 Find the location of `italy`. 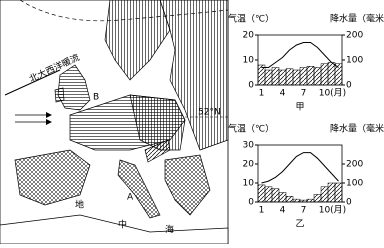

italy is located at coordinates (139, 189).